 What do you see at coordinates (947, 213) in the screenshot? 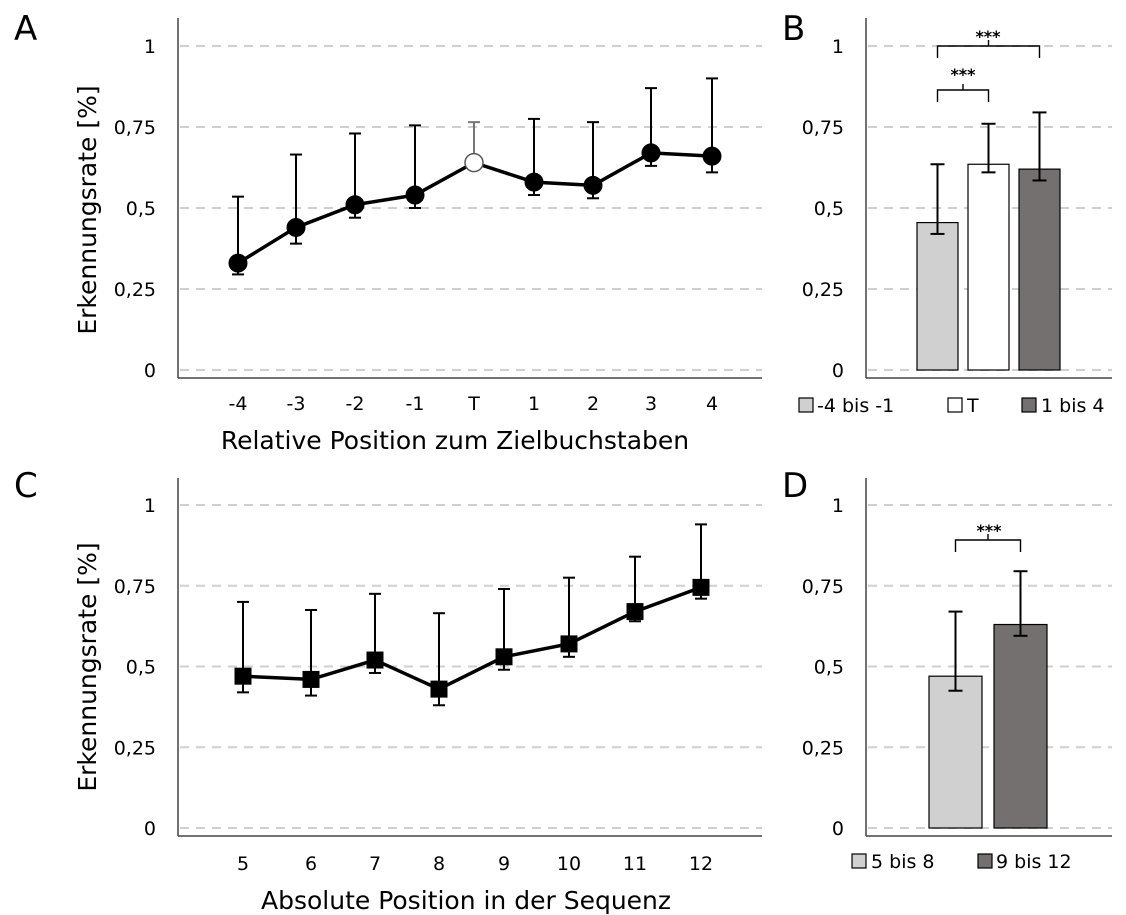
I see `chart-panel-b: B 0 0,25 0,5 0,75 1 *** *** -4 bis -1 T 1 bis 4` at bounding box center [947, 213].